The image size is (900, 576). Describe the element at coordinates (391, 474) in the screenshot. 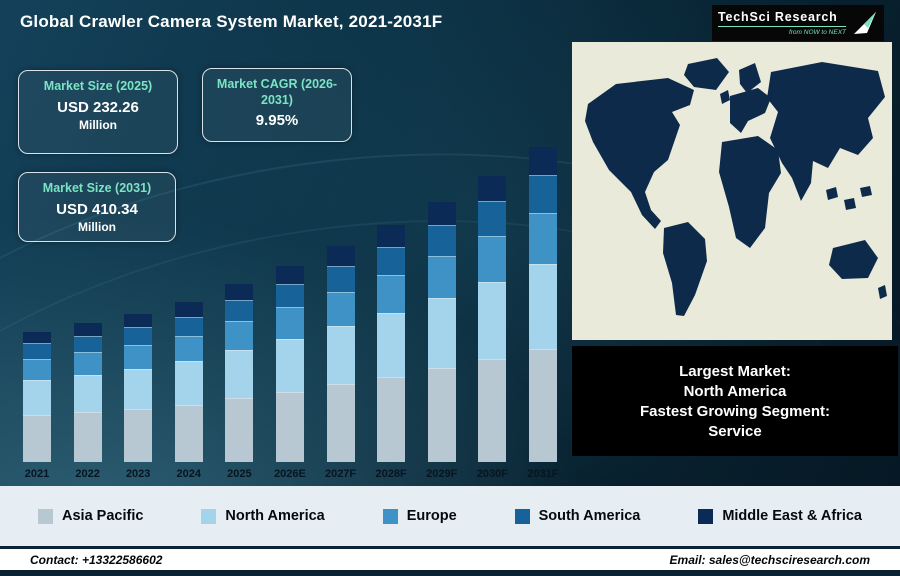

I see `x-axis-label: 2028F` at that location.